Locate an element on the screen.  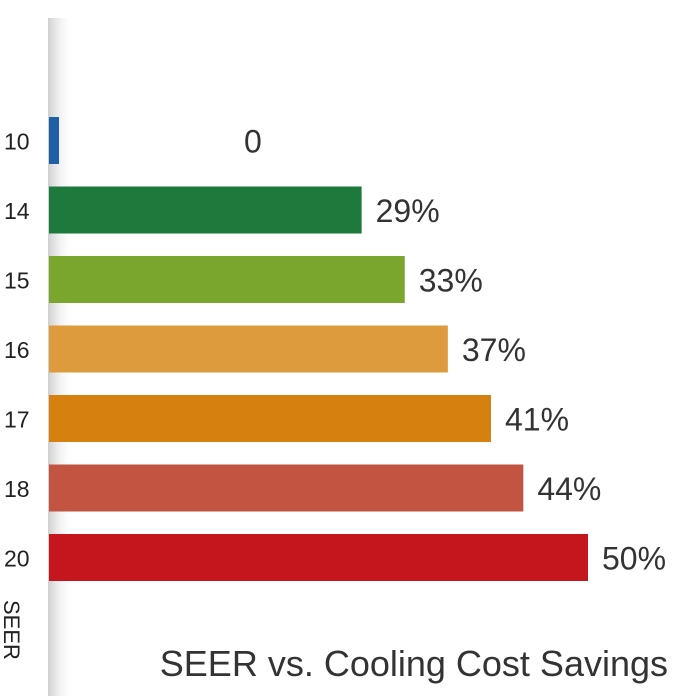
value-label: 50% is located at coordinates (634, 559).